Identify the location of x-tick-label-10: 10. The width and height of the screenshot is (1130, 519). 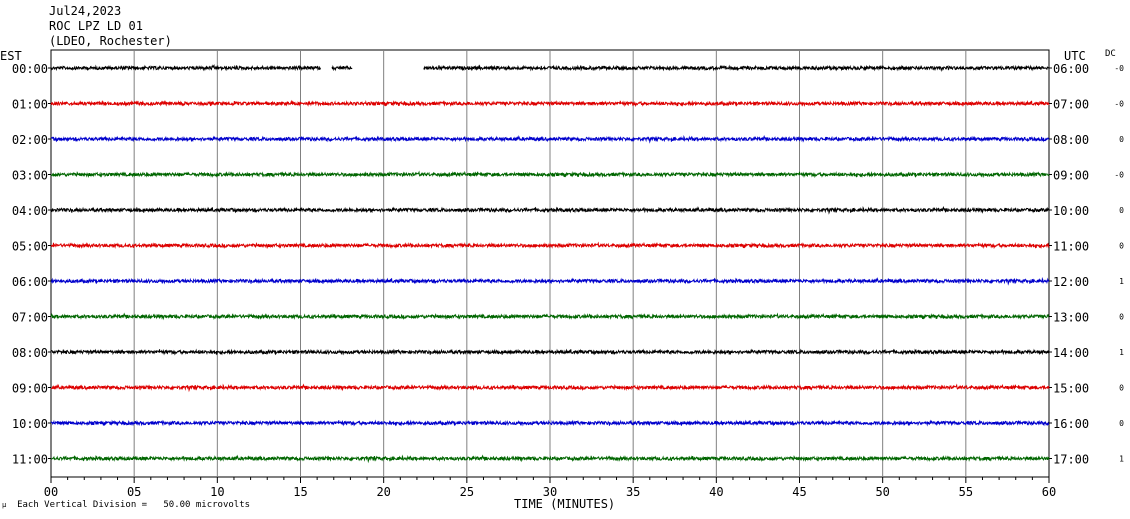
(217, 492).